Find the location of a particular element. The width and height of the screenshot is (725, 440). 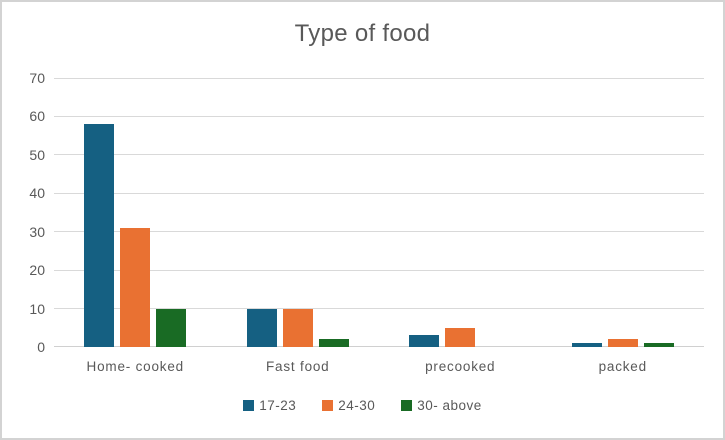

legend-label: 30- above is located at coordinates (449, 405).